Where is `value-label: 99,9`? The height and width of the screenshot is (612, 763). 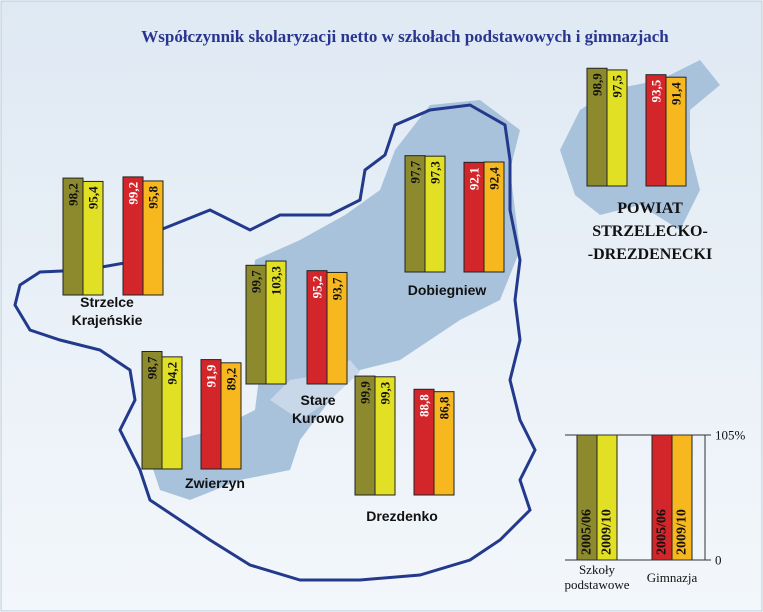 value-label: 99,9 is located at coordinates (365, 392).